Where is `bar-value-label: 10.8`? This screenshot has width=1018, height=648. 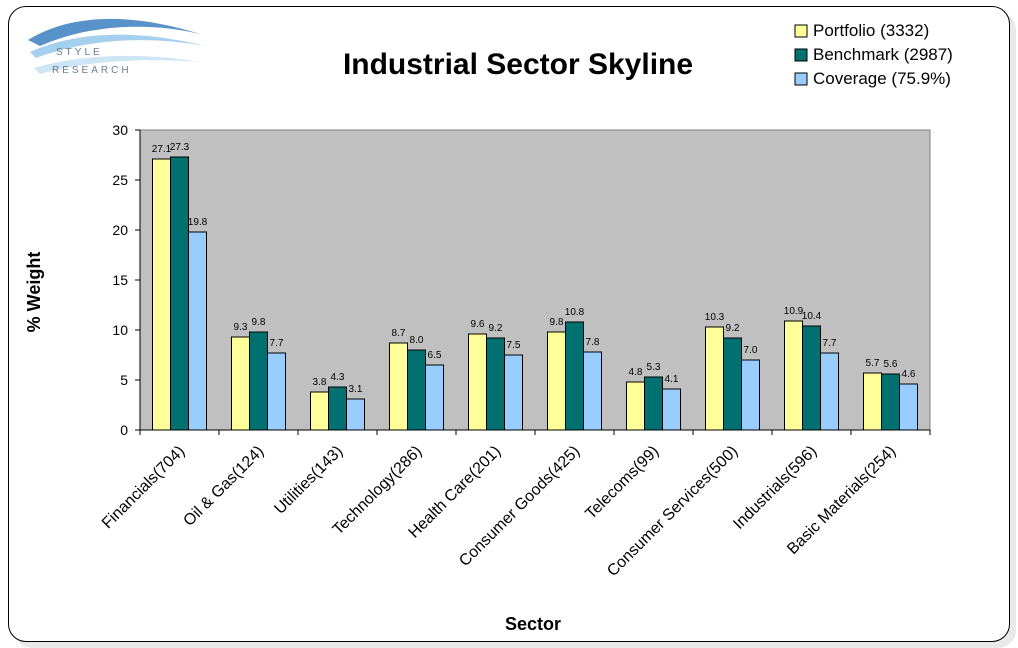
bar-value-label: 10.8 is located at coordinates (575, 312).